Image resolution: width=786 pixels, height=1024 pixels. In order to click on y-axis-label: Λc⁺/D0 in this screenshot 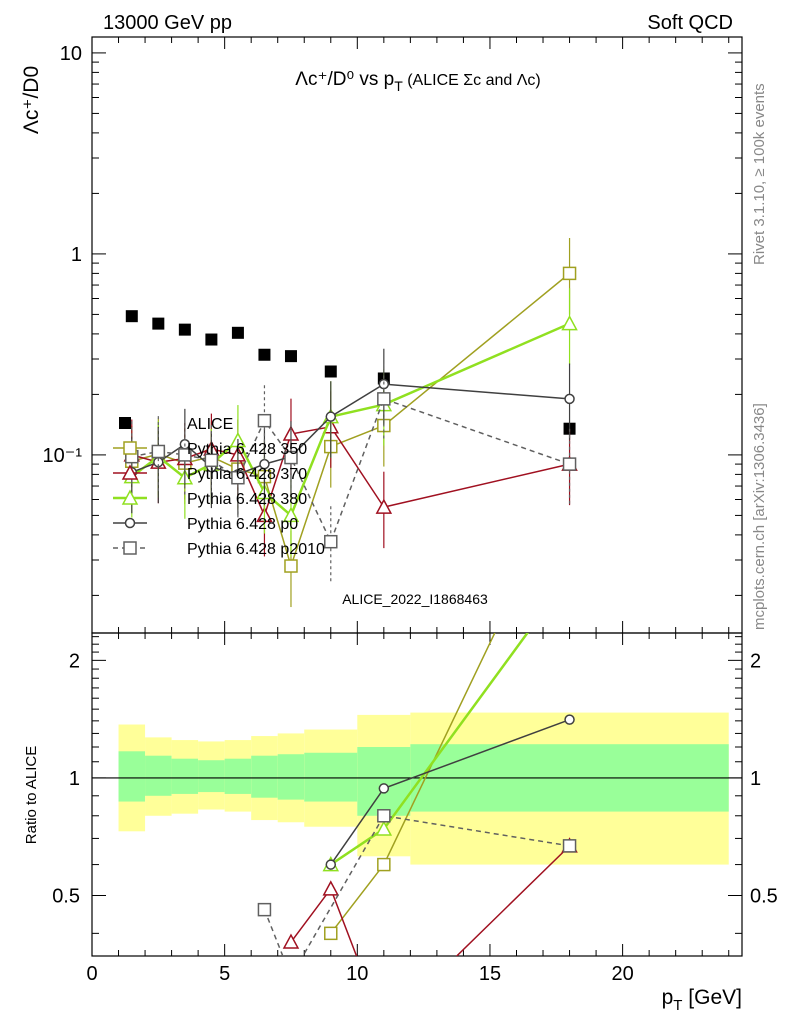, I will do `click(31, 100)`.